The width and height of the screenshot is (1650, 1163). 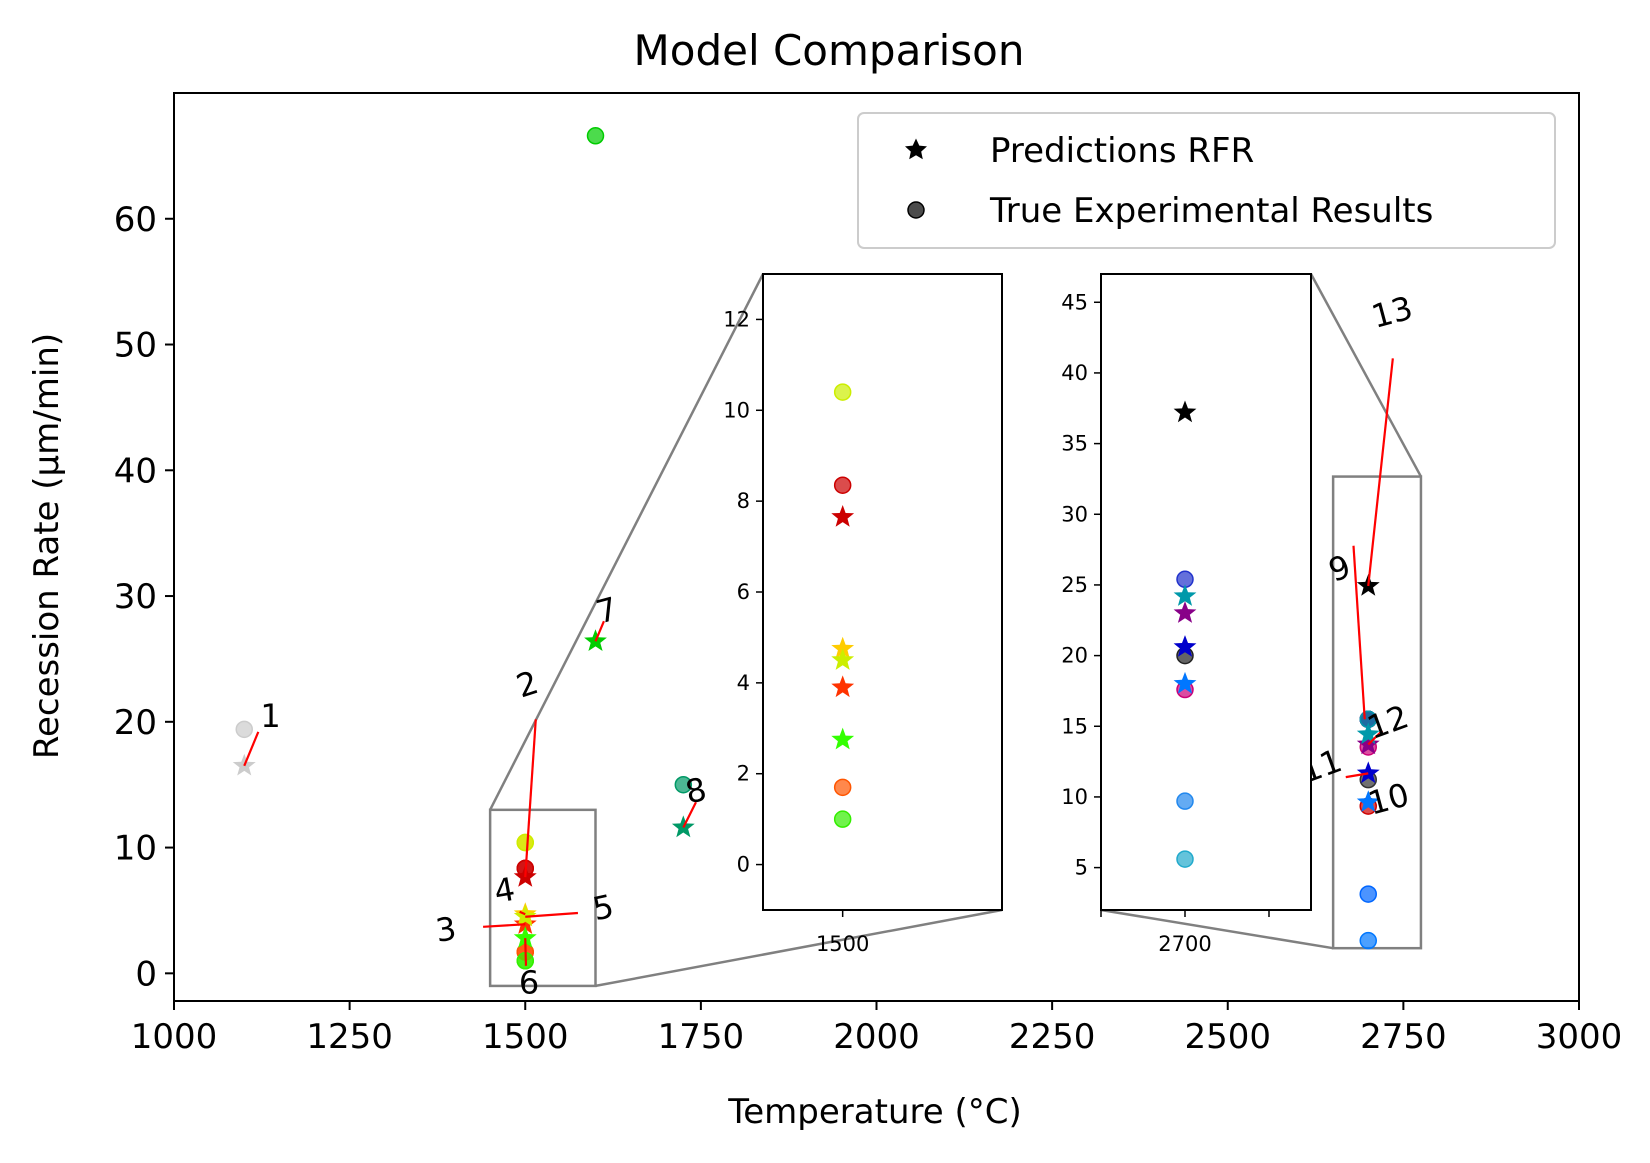 What do you see at coordinates (1206, 592) in the screenshot?
I see `inset-right-frame` at bounding box center [1206, 592].